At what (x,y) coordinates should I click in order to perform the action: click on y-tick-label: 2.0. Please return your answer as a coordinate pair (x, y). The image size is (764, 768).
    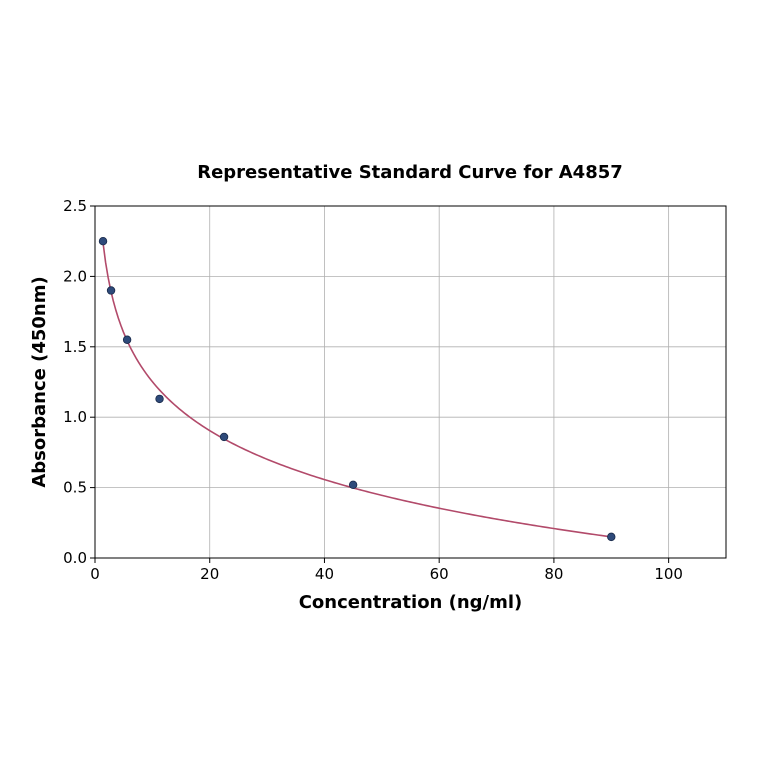
    Looking at the image, I should click on (75, 276).